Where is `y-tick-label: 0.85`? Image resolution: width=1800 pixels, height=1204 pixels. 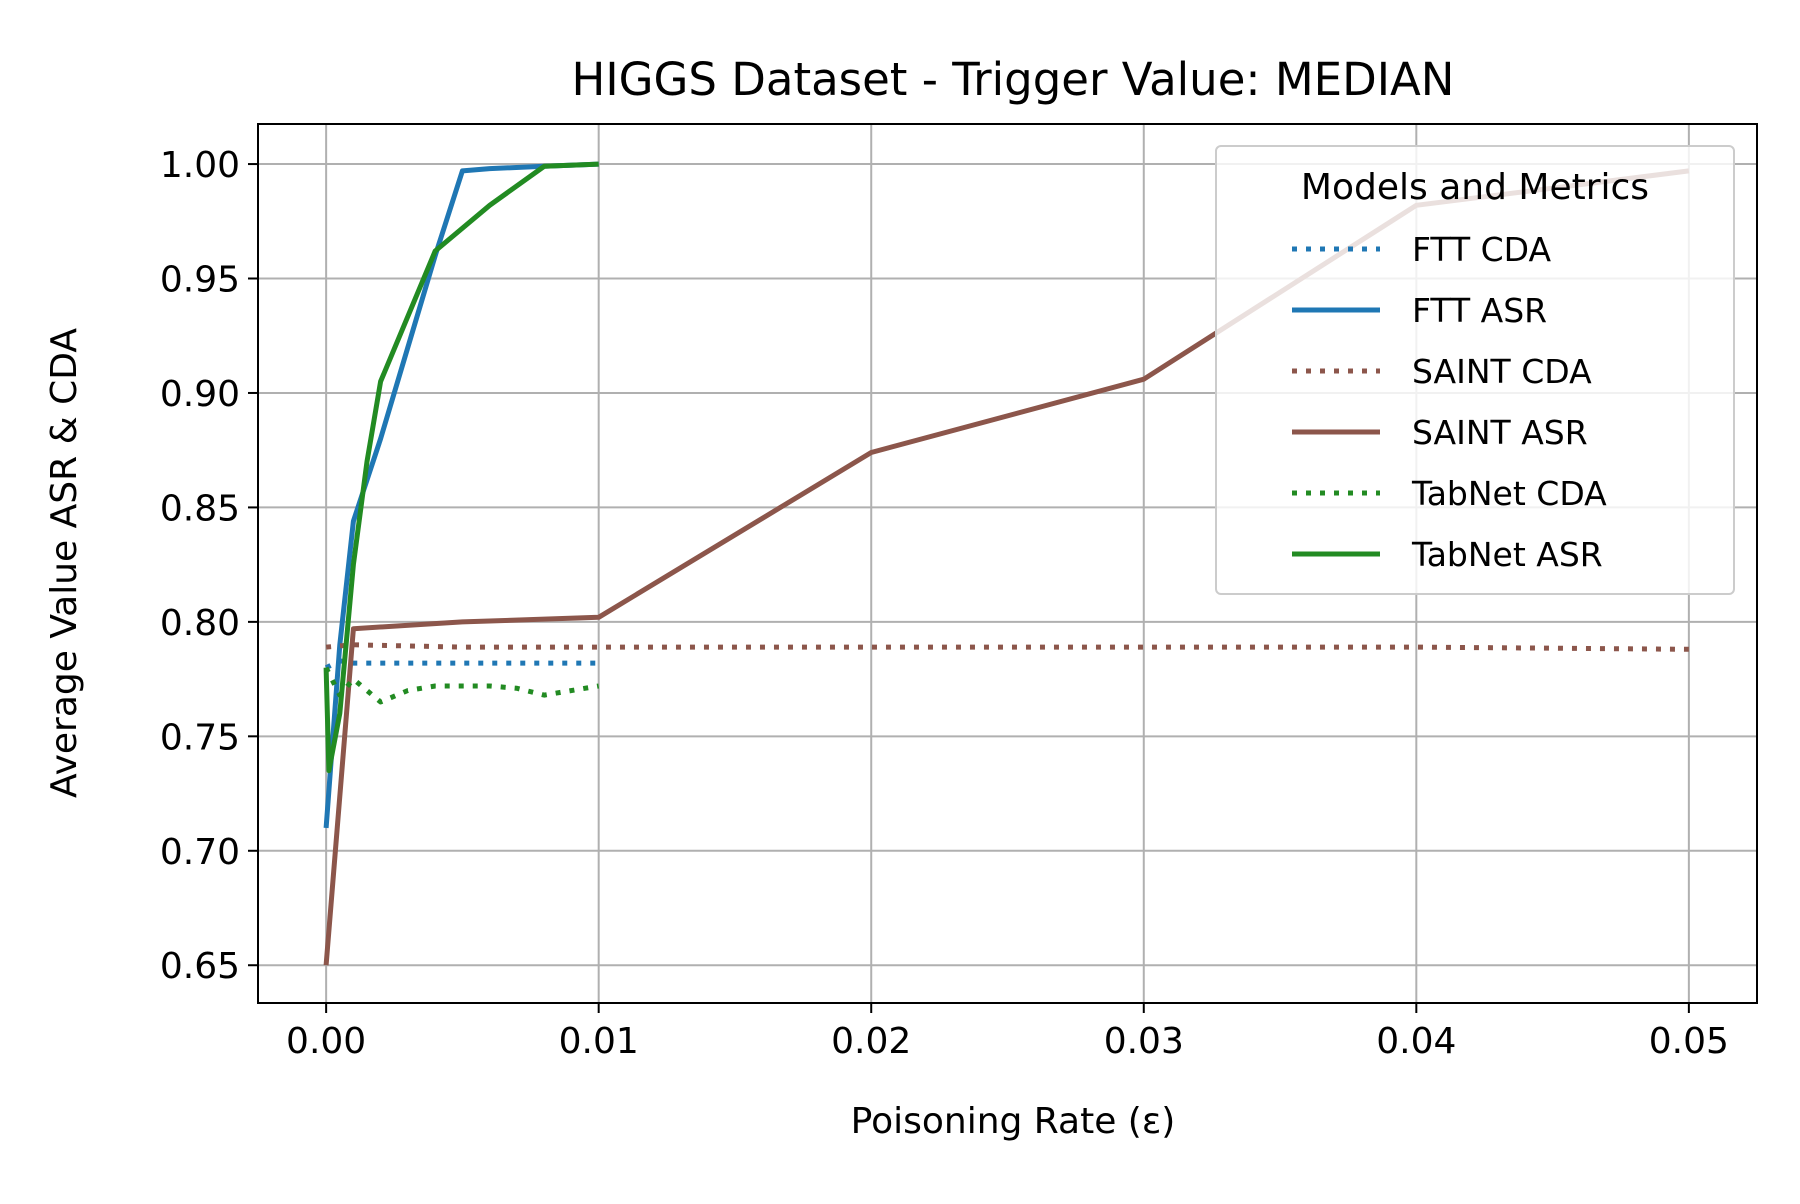 y-tick-label: 0.85 is located at coordinates (200, 508).